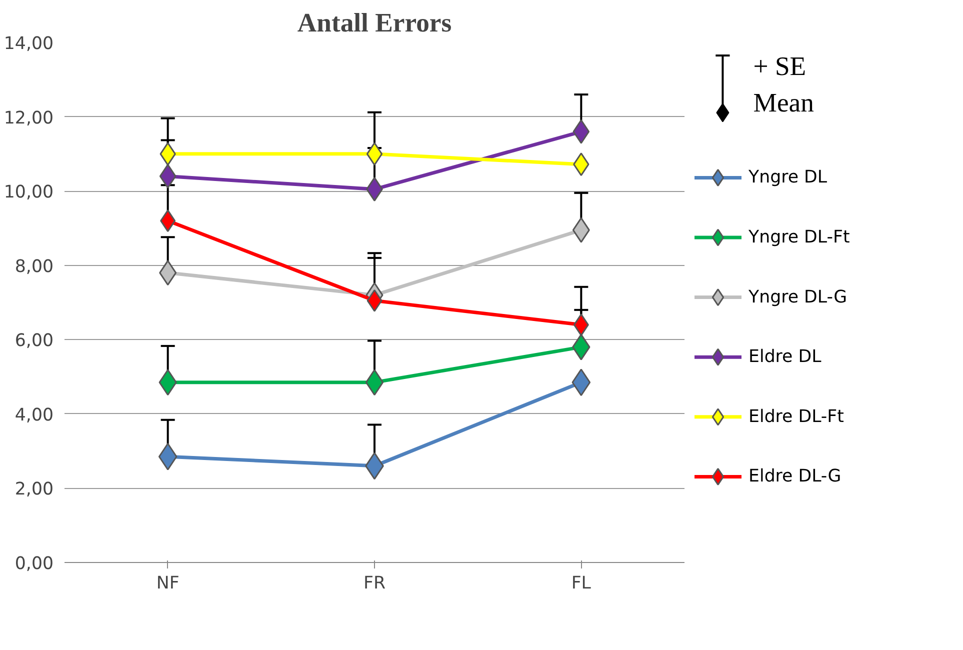 The image size is (963, 650). I want to click on y-tick-label: 8,00, so click(34, 266).